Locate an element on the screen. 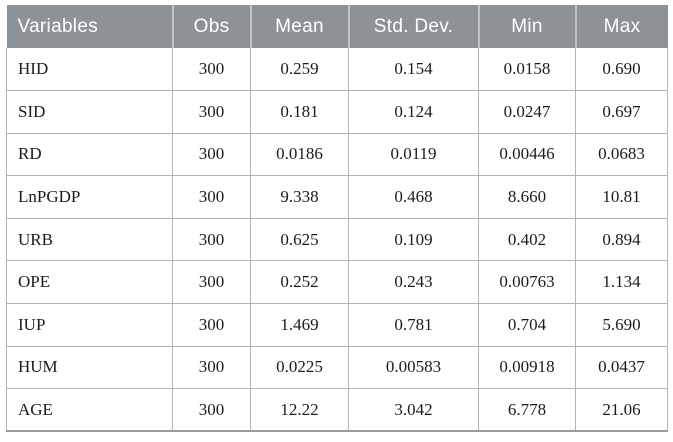 Image resolution: width=673 pixels, height=442 pixels. table-row: SID 300 0.181 0.124 0.0247 0.697 is located at coordinates (337, 112).